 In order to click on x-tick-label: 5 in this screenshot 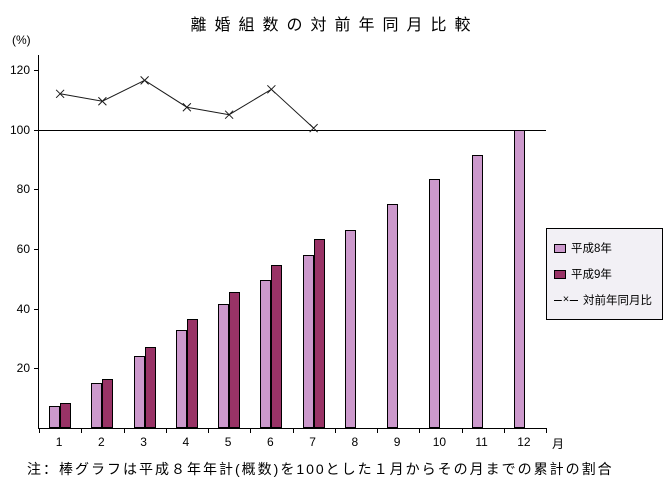, I will do `click(228, 442)`.